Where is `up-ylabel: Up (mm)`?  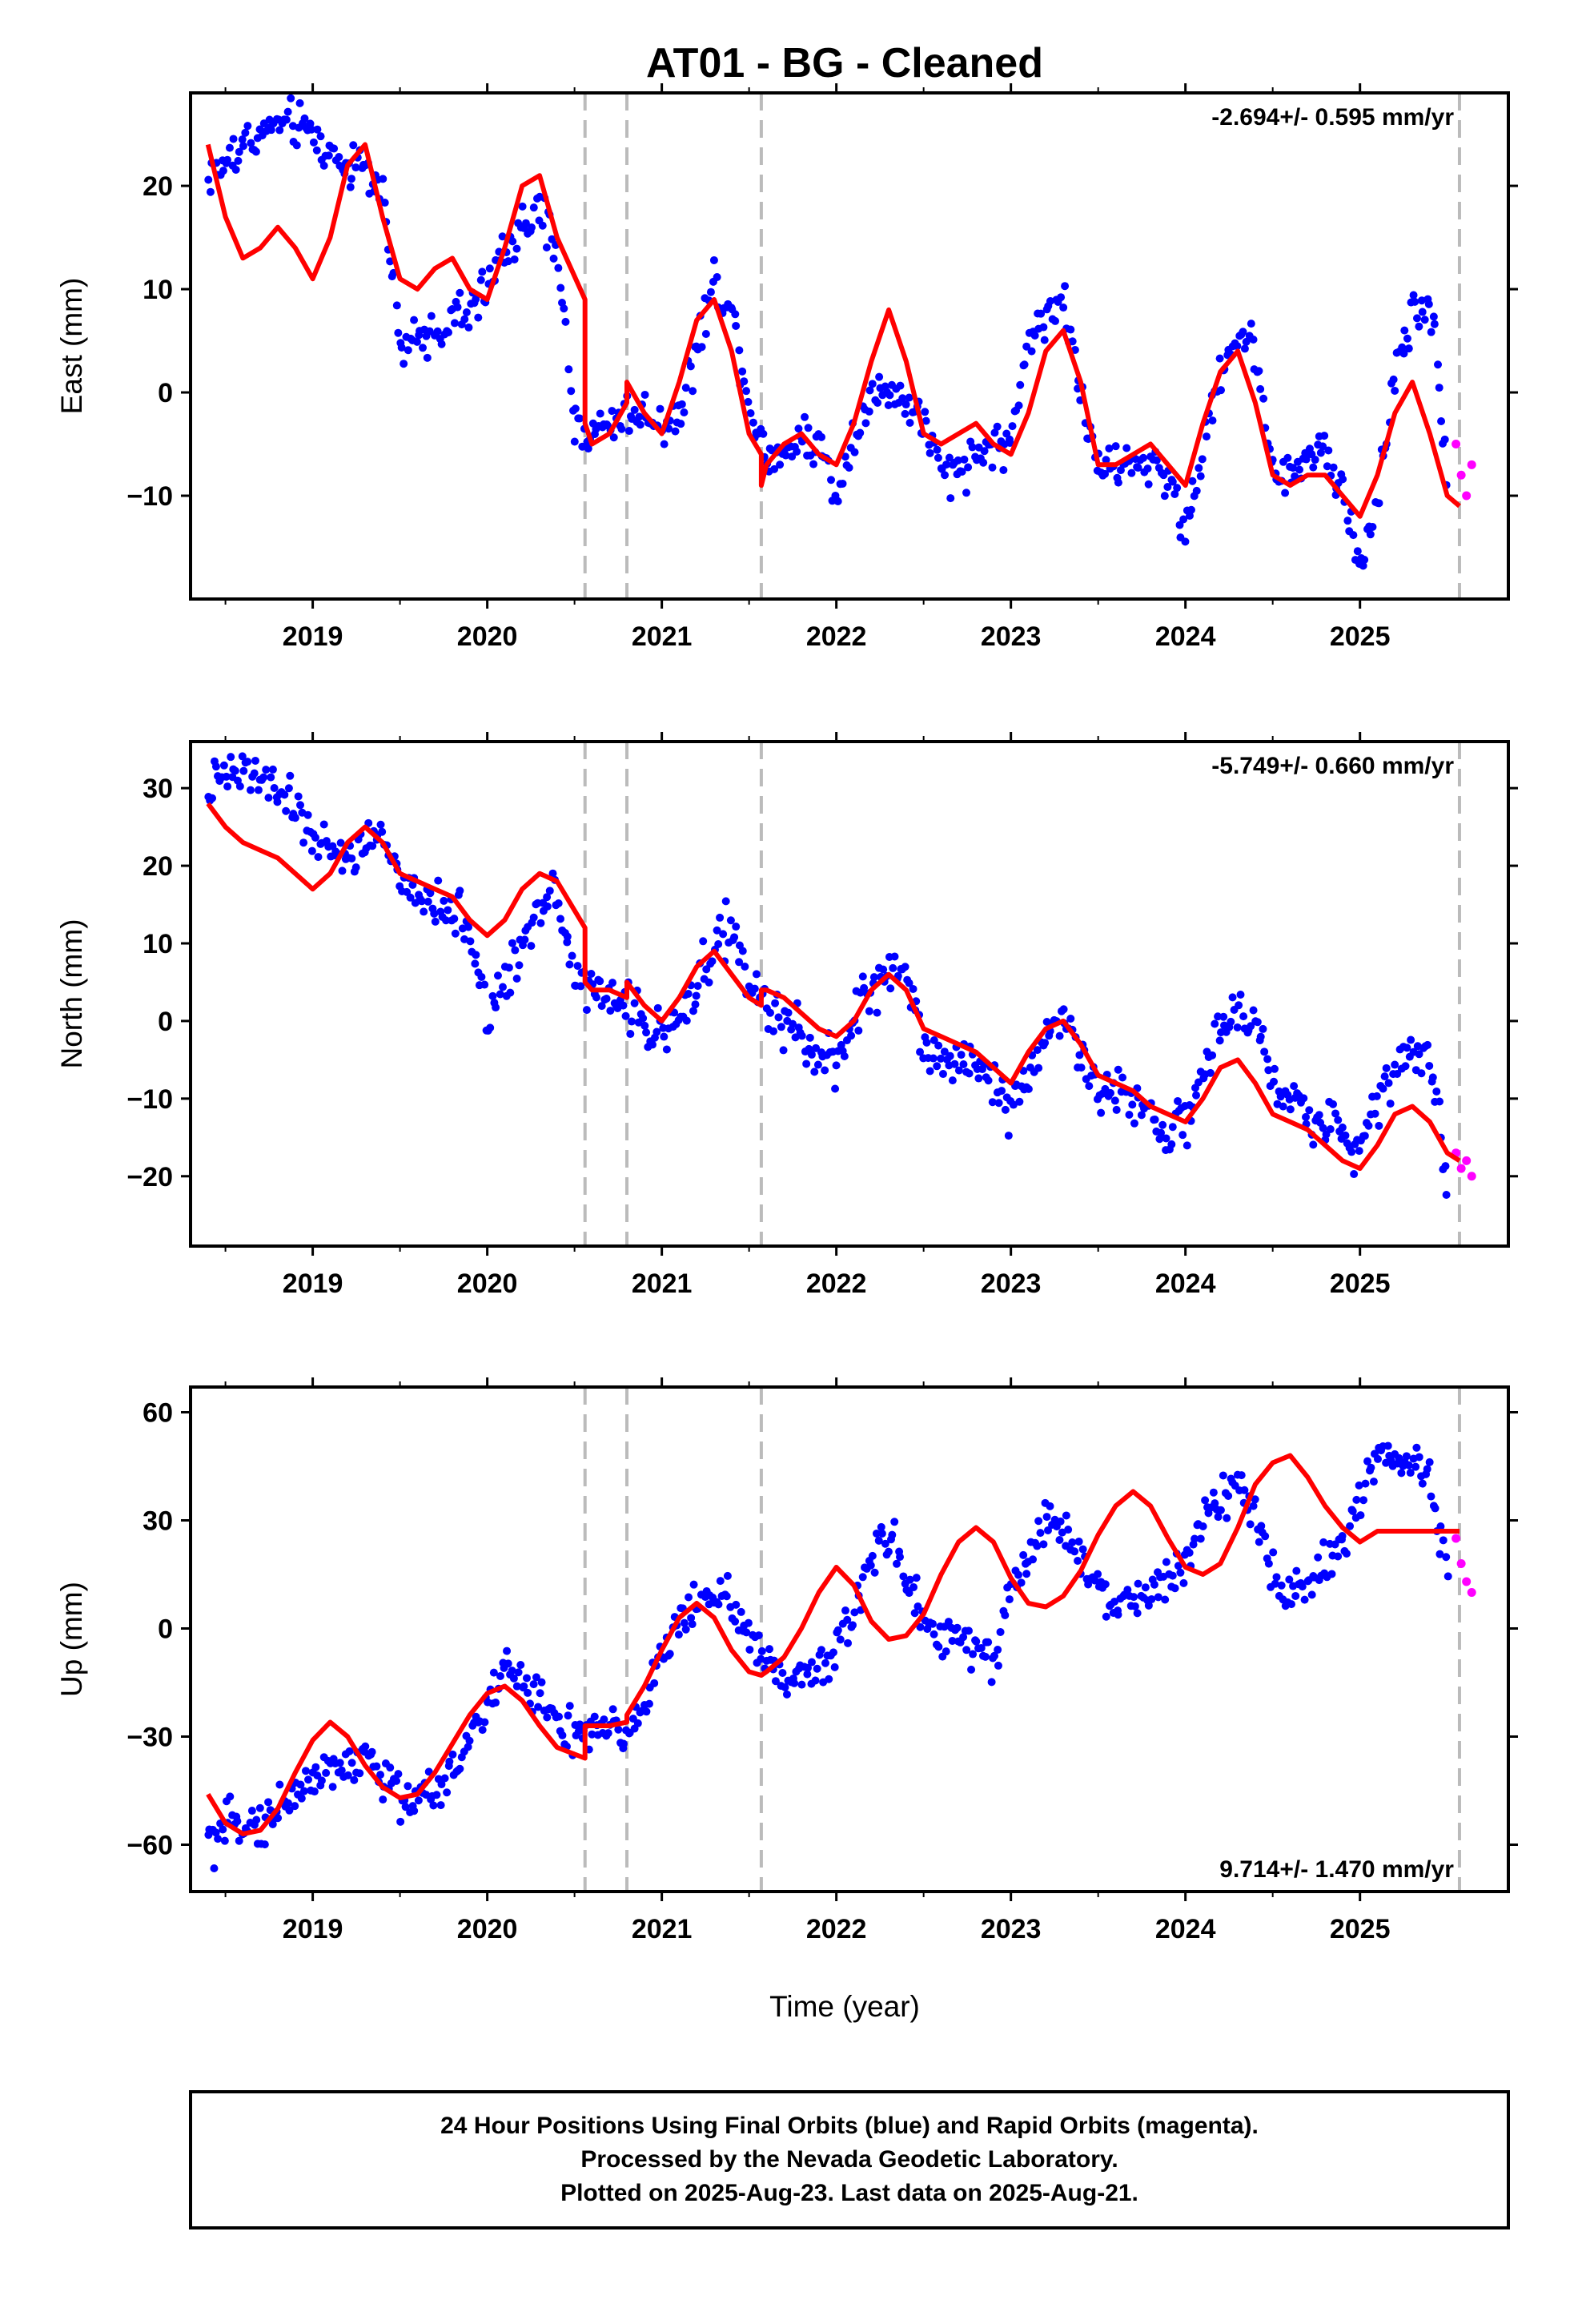 up-ylabel: Up (mm) is located at coordinates (71, 1639).